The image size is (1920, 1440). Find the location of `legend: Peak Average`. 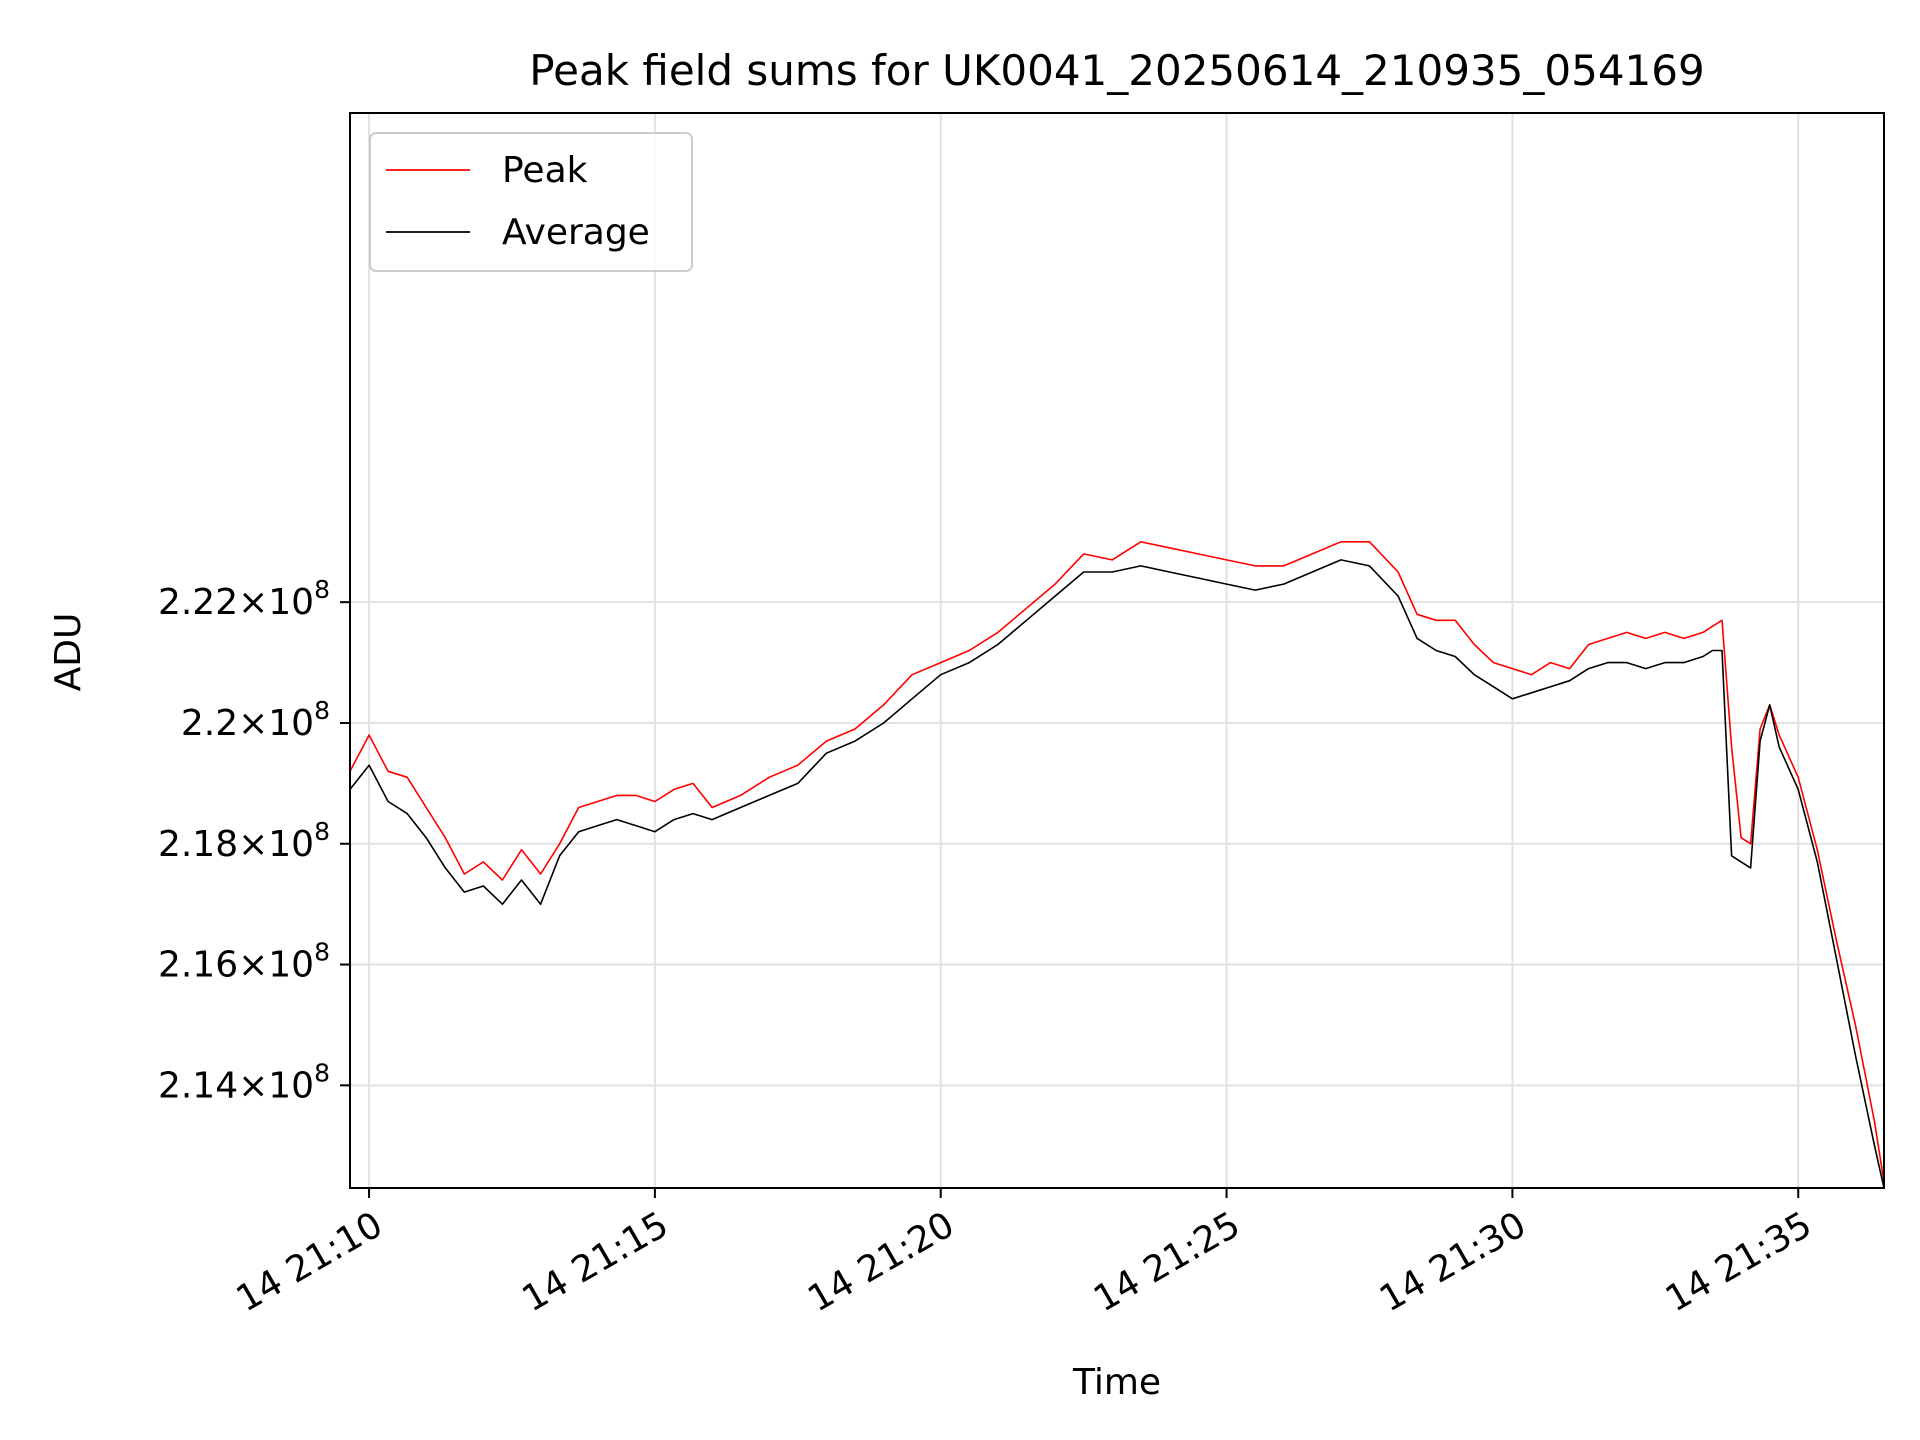

legend: Peak Average is located at coordinates (531, 202).